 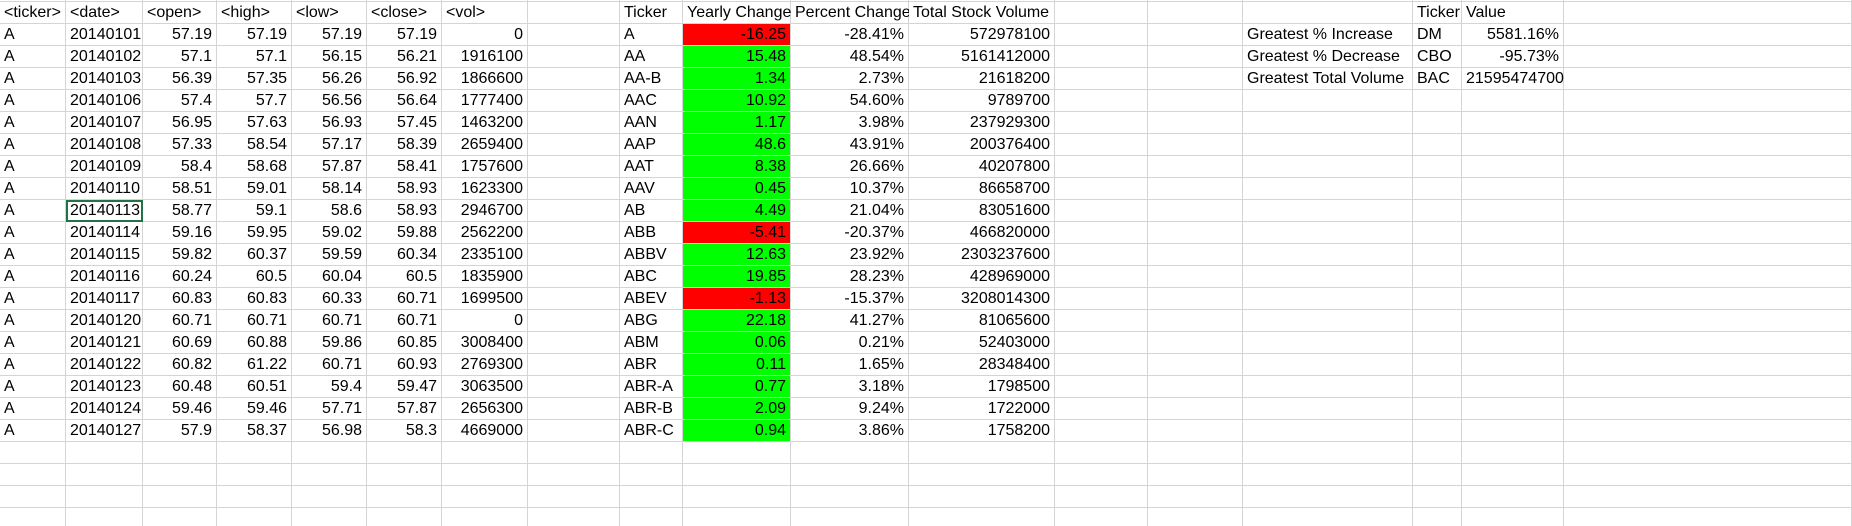 I want to click on header-cell: <close>, so click(x=404, y=13).